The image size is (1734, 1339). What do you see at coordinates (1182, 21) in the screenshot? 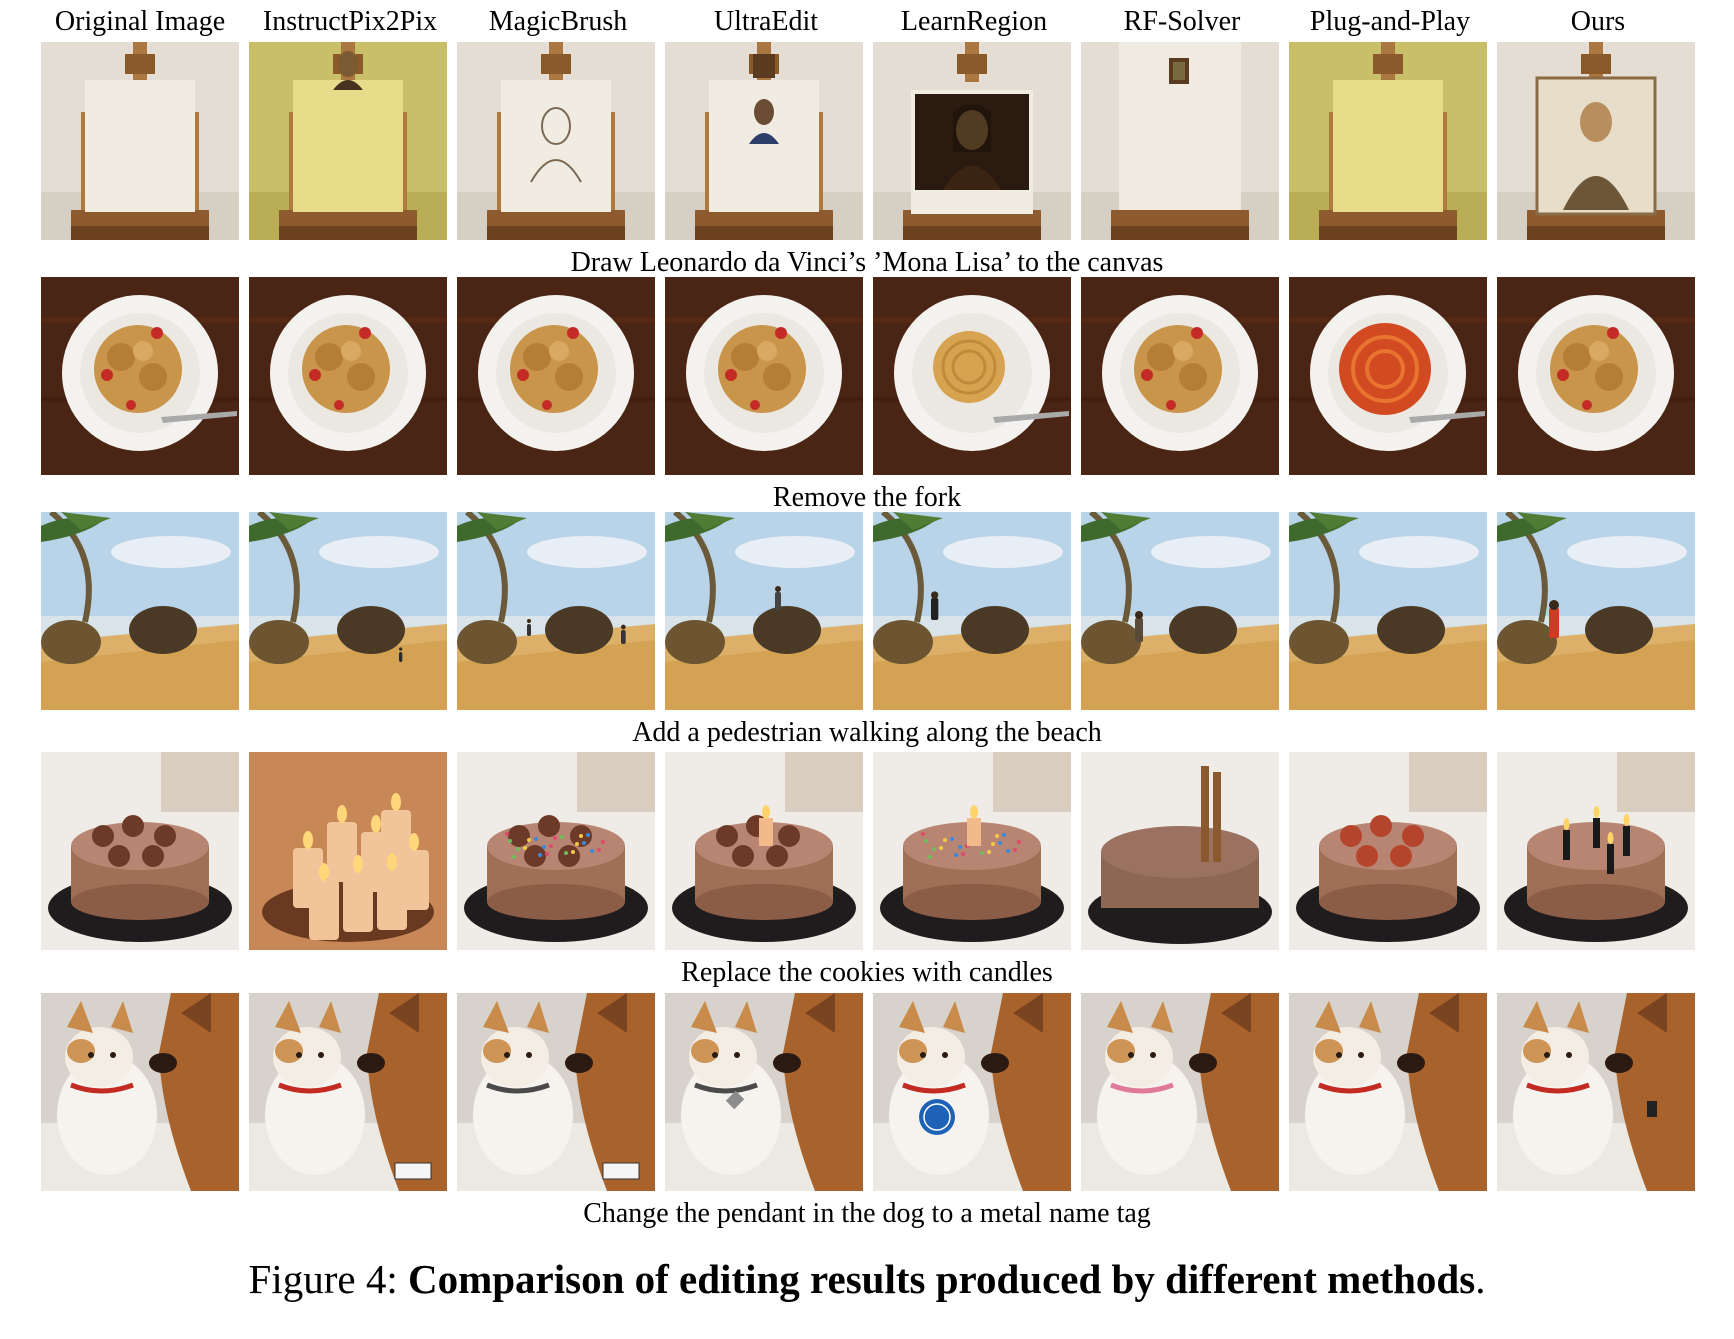
I see `column-header-rf-solver: RF-Solver` at bounding box center [1182, 21].